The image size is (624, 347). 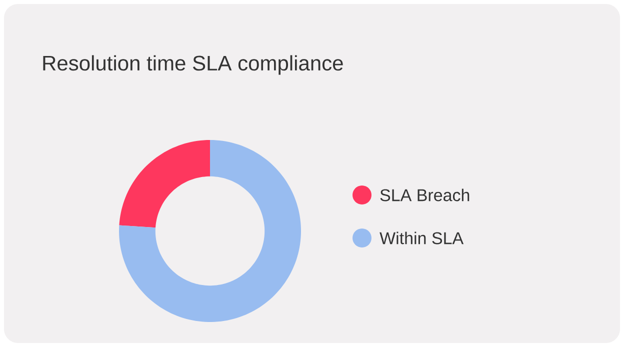 I want to click on legend-label: Within SLA, so click(x=422, y=238).